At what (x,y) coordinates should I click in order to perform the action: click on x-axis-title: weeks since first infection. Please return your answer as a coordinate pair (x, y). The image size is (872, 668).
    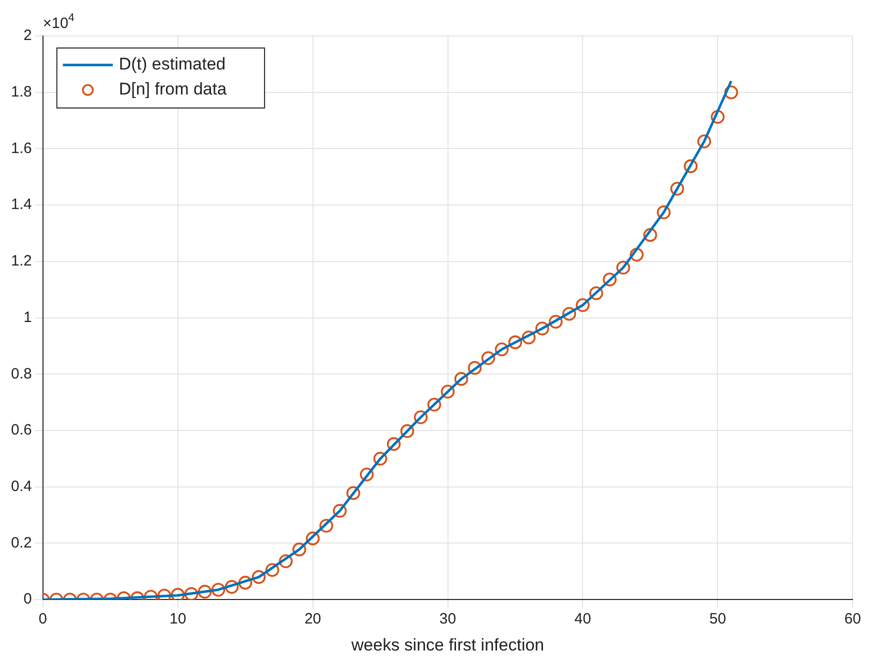
    Looking at the image, I should click on (447, 644).